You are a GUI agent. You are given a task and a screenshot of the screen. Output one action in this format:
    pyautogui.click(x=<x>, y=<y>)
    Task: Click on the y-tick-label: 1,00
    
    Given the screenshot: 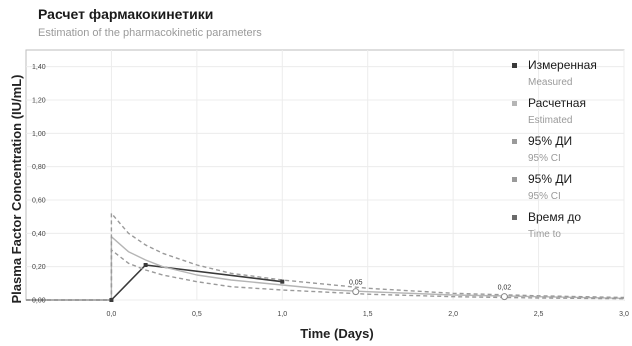 What is the action you would take?
    pyautogui.click(x=39, y=134)
    